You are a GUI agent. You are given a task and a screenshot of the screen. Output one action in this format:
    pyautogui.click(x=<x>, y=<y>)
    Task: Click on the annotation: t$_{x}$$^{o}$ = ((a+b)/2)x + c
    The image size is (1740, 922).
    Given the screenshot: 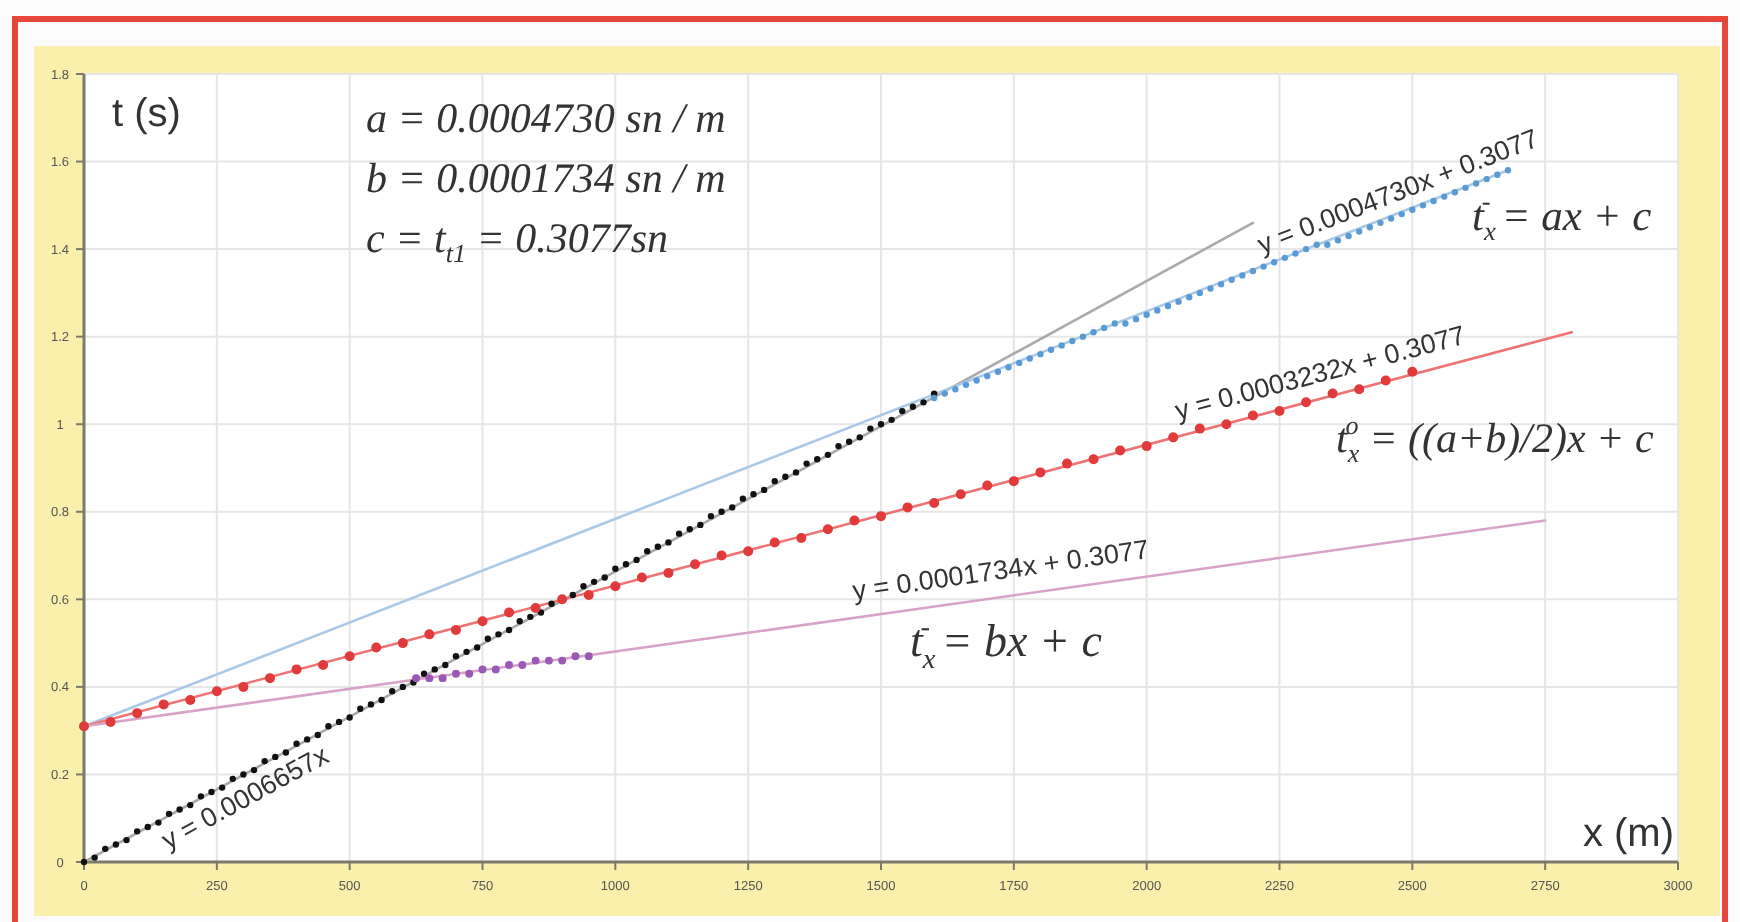 What is the action you would take?
    pyautogui.click(x=1495, y=439)
    